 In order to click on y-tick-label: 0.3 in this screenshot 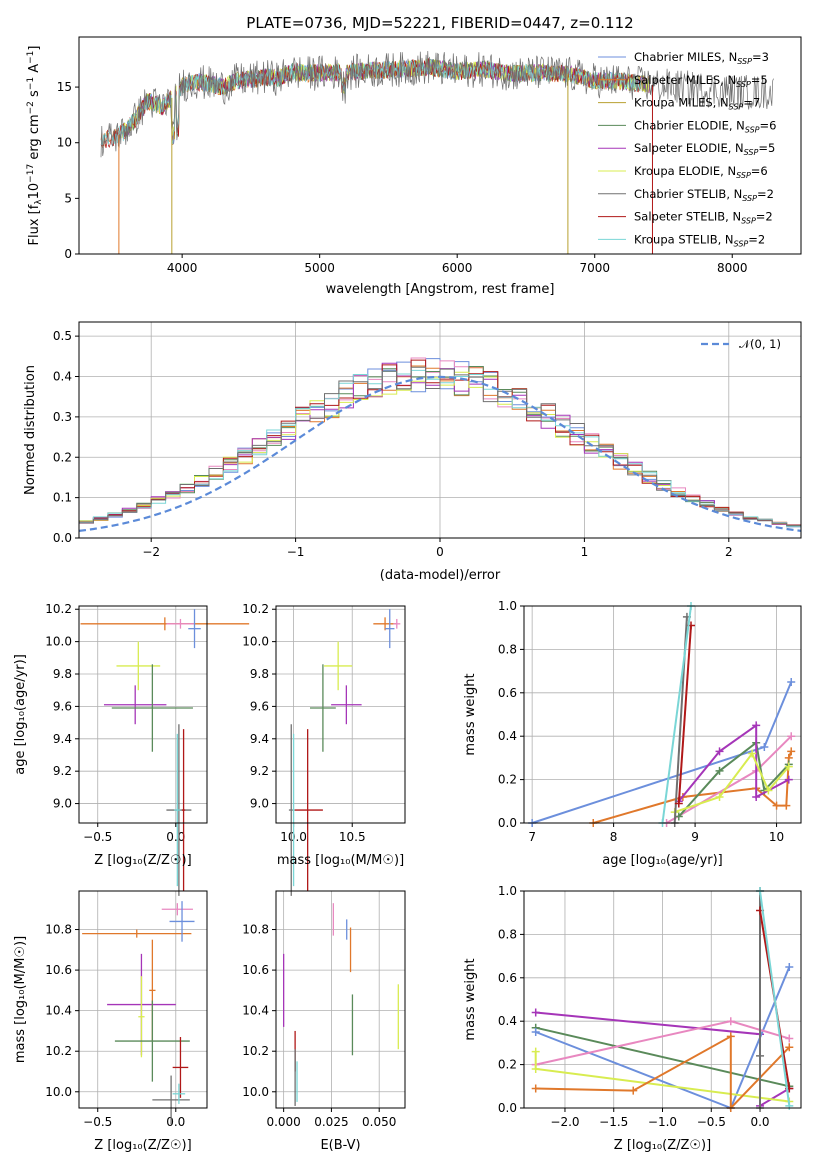, I will do `click(62, 417)`.